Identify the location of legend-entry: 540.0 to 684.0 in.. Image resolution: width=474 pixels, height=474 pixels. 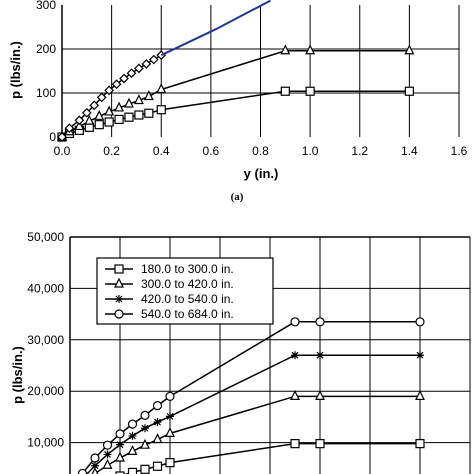
(187, 314).